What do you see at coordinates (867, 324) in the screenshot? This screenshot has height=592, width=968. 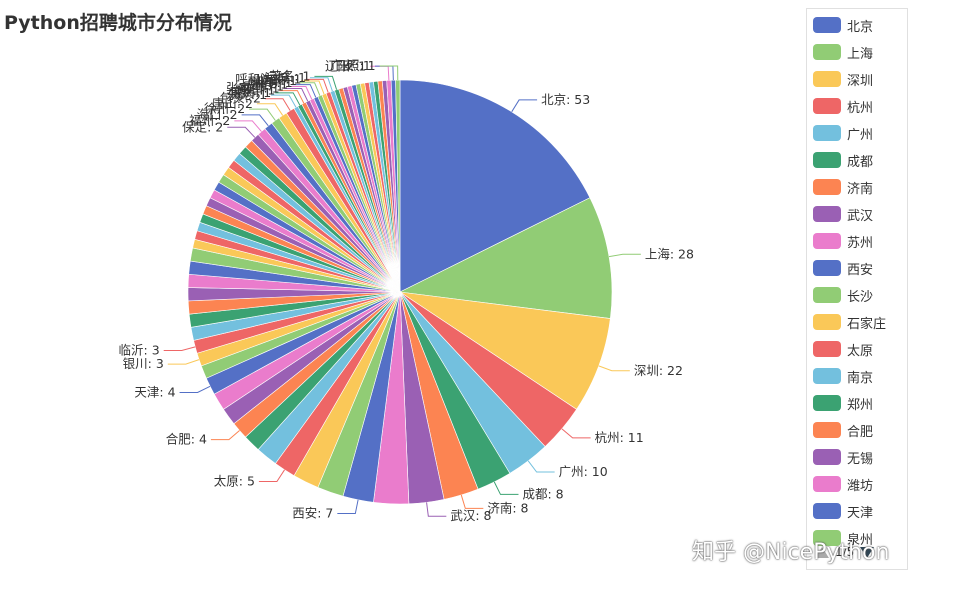 I see `legend-label: 石家庄` at bounding box center [867, 324].